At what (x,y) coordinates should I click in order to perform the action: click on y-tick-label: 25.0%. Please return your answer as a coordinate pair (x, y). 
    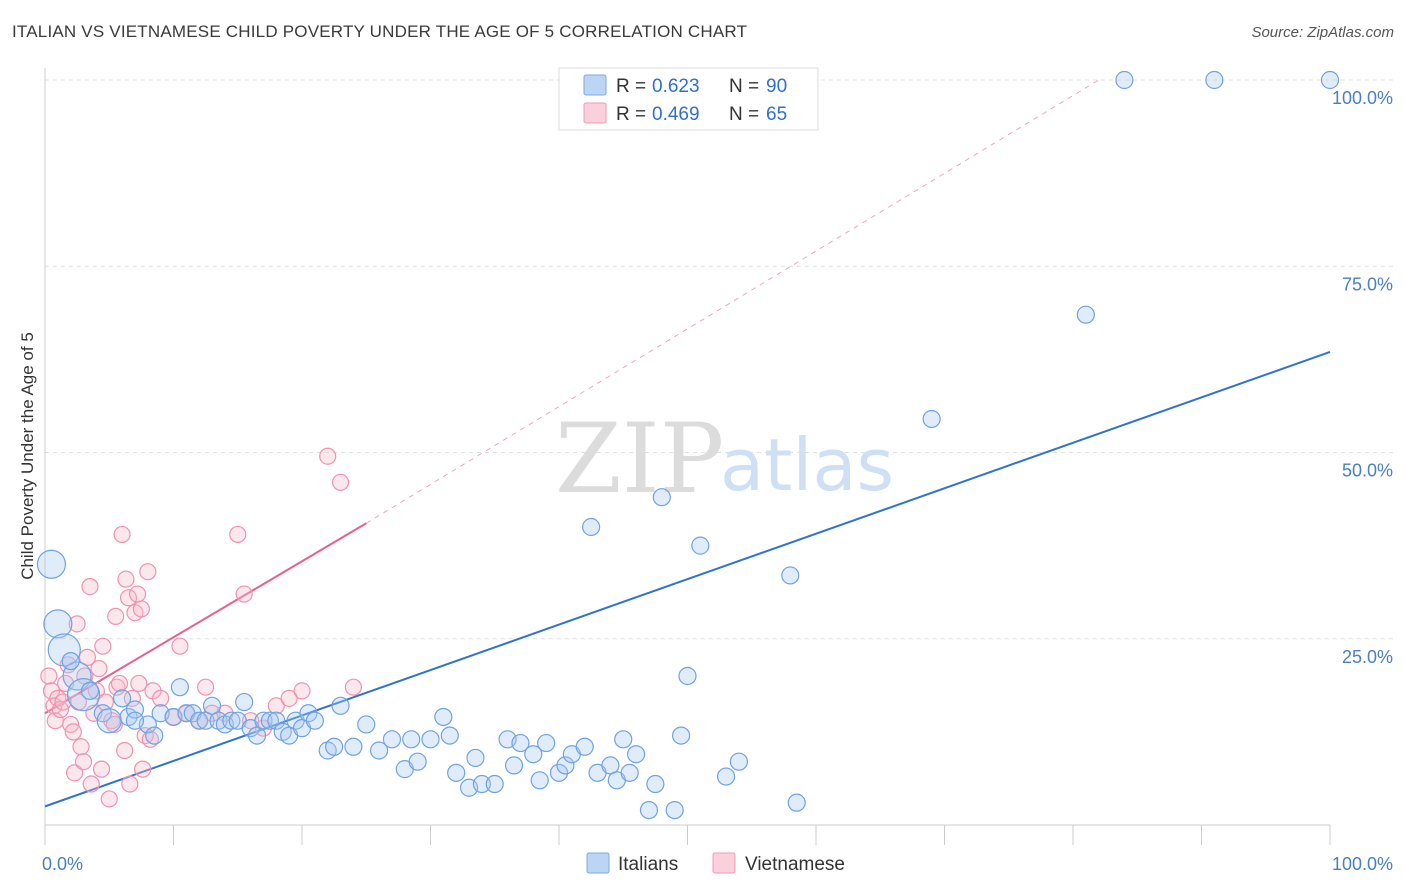
    Looking at the image, I should click on (1367, 657).